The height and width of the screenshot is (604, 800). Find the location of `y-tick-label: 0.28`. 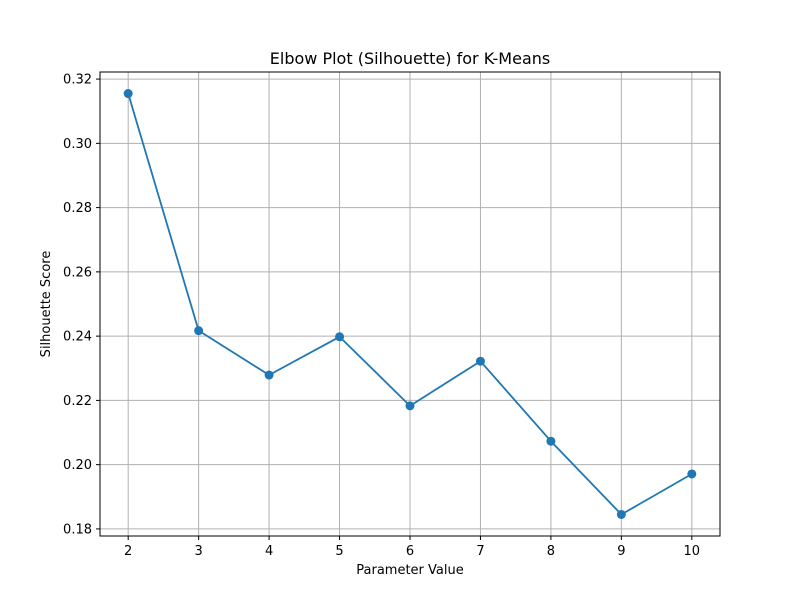

y-tick-label: 0.28 is located at coordinates (77, 208).